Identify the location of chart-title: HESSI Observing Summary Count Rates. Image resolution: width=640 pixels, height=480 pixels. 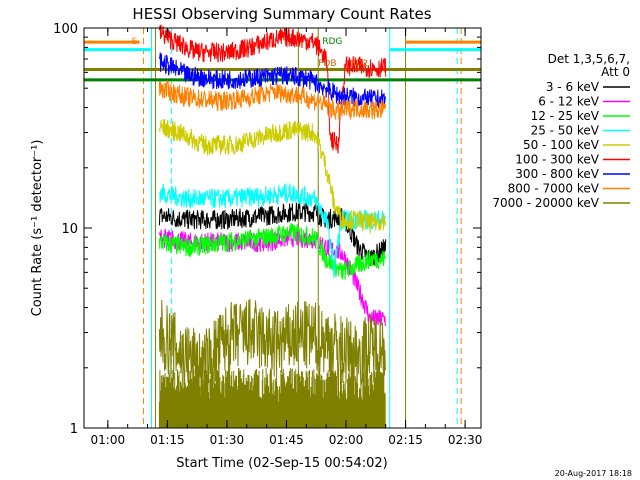
(281, 14).